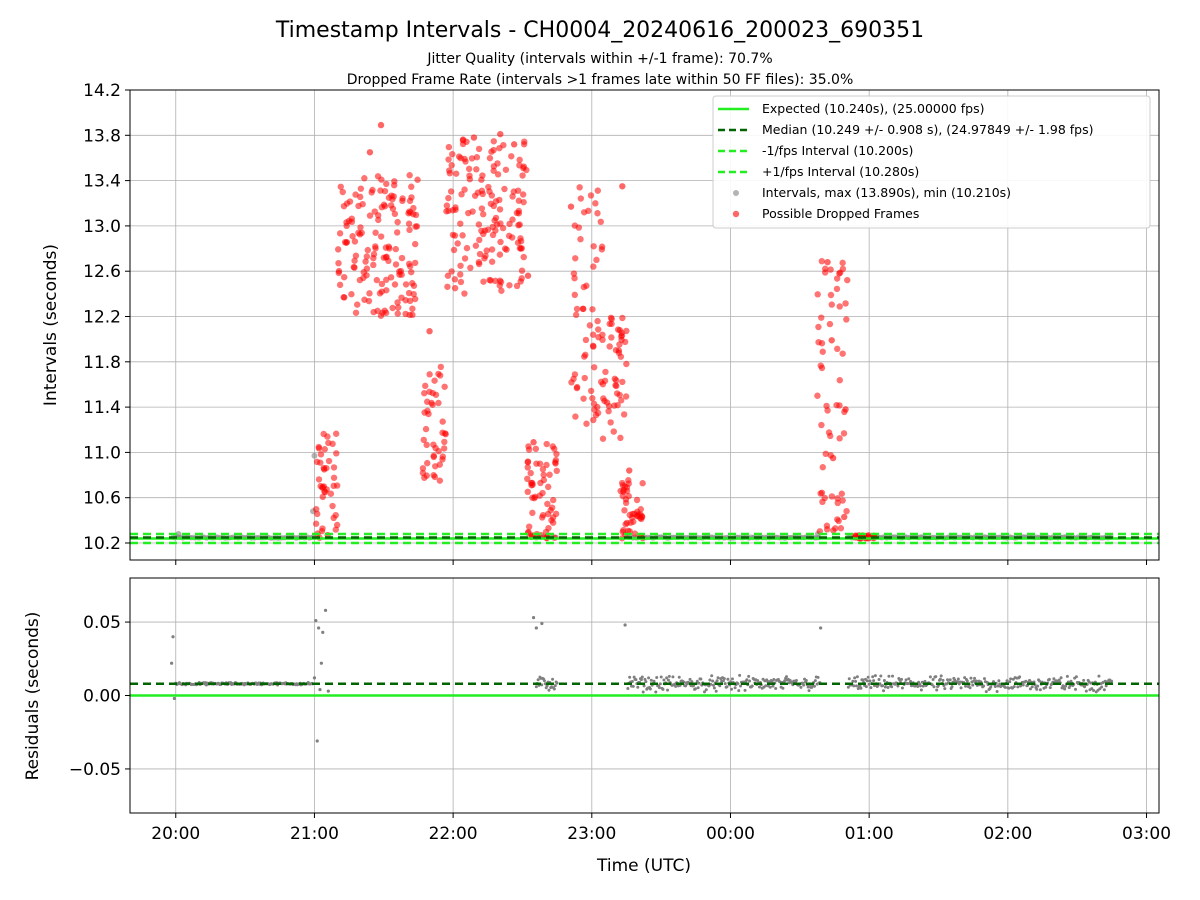 The height and width of the screenshot is (900, 1200). Describe the element at coordinates (33, 696) in the screenshot. I see `residuals-y-axis-label: Residuals (seconds)` at that location.